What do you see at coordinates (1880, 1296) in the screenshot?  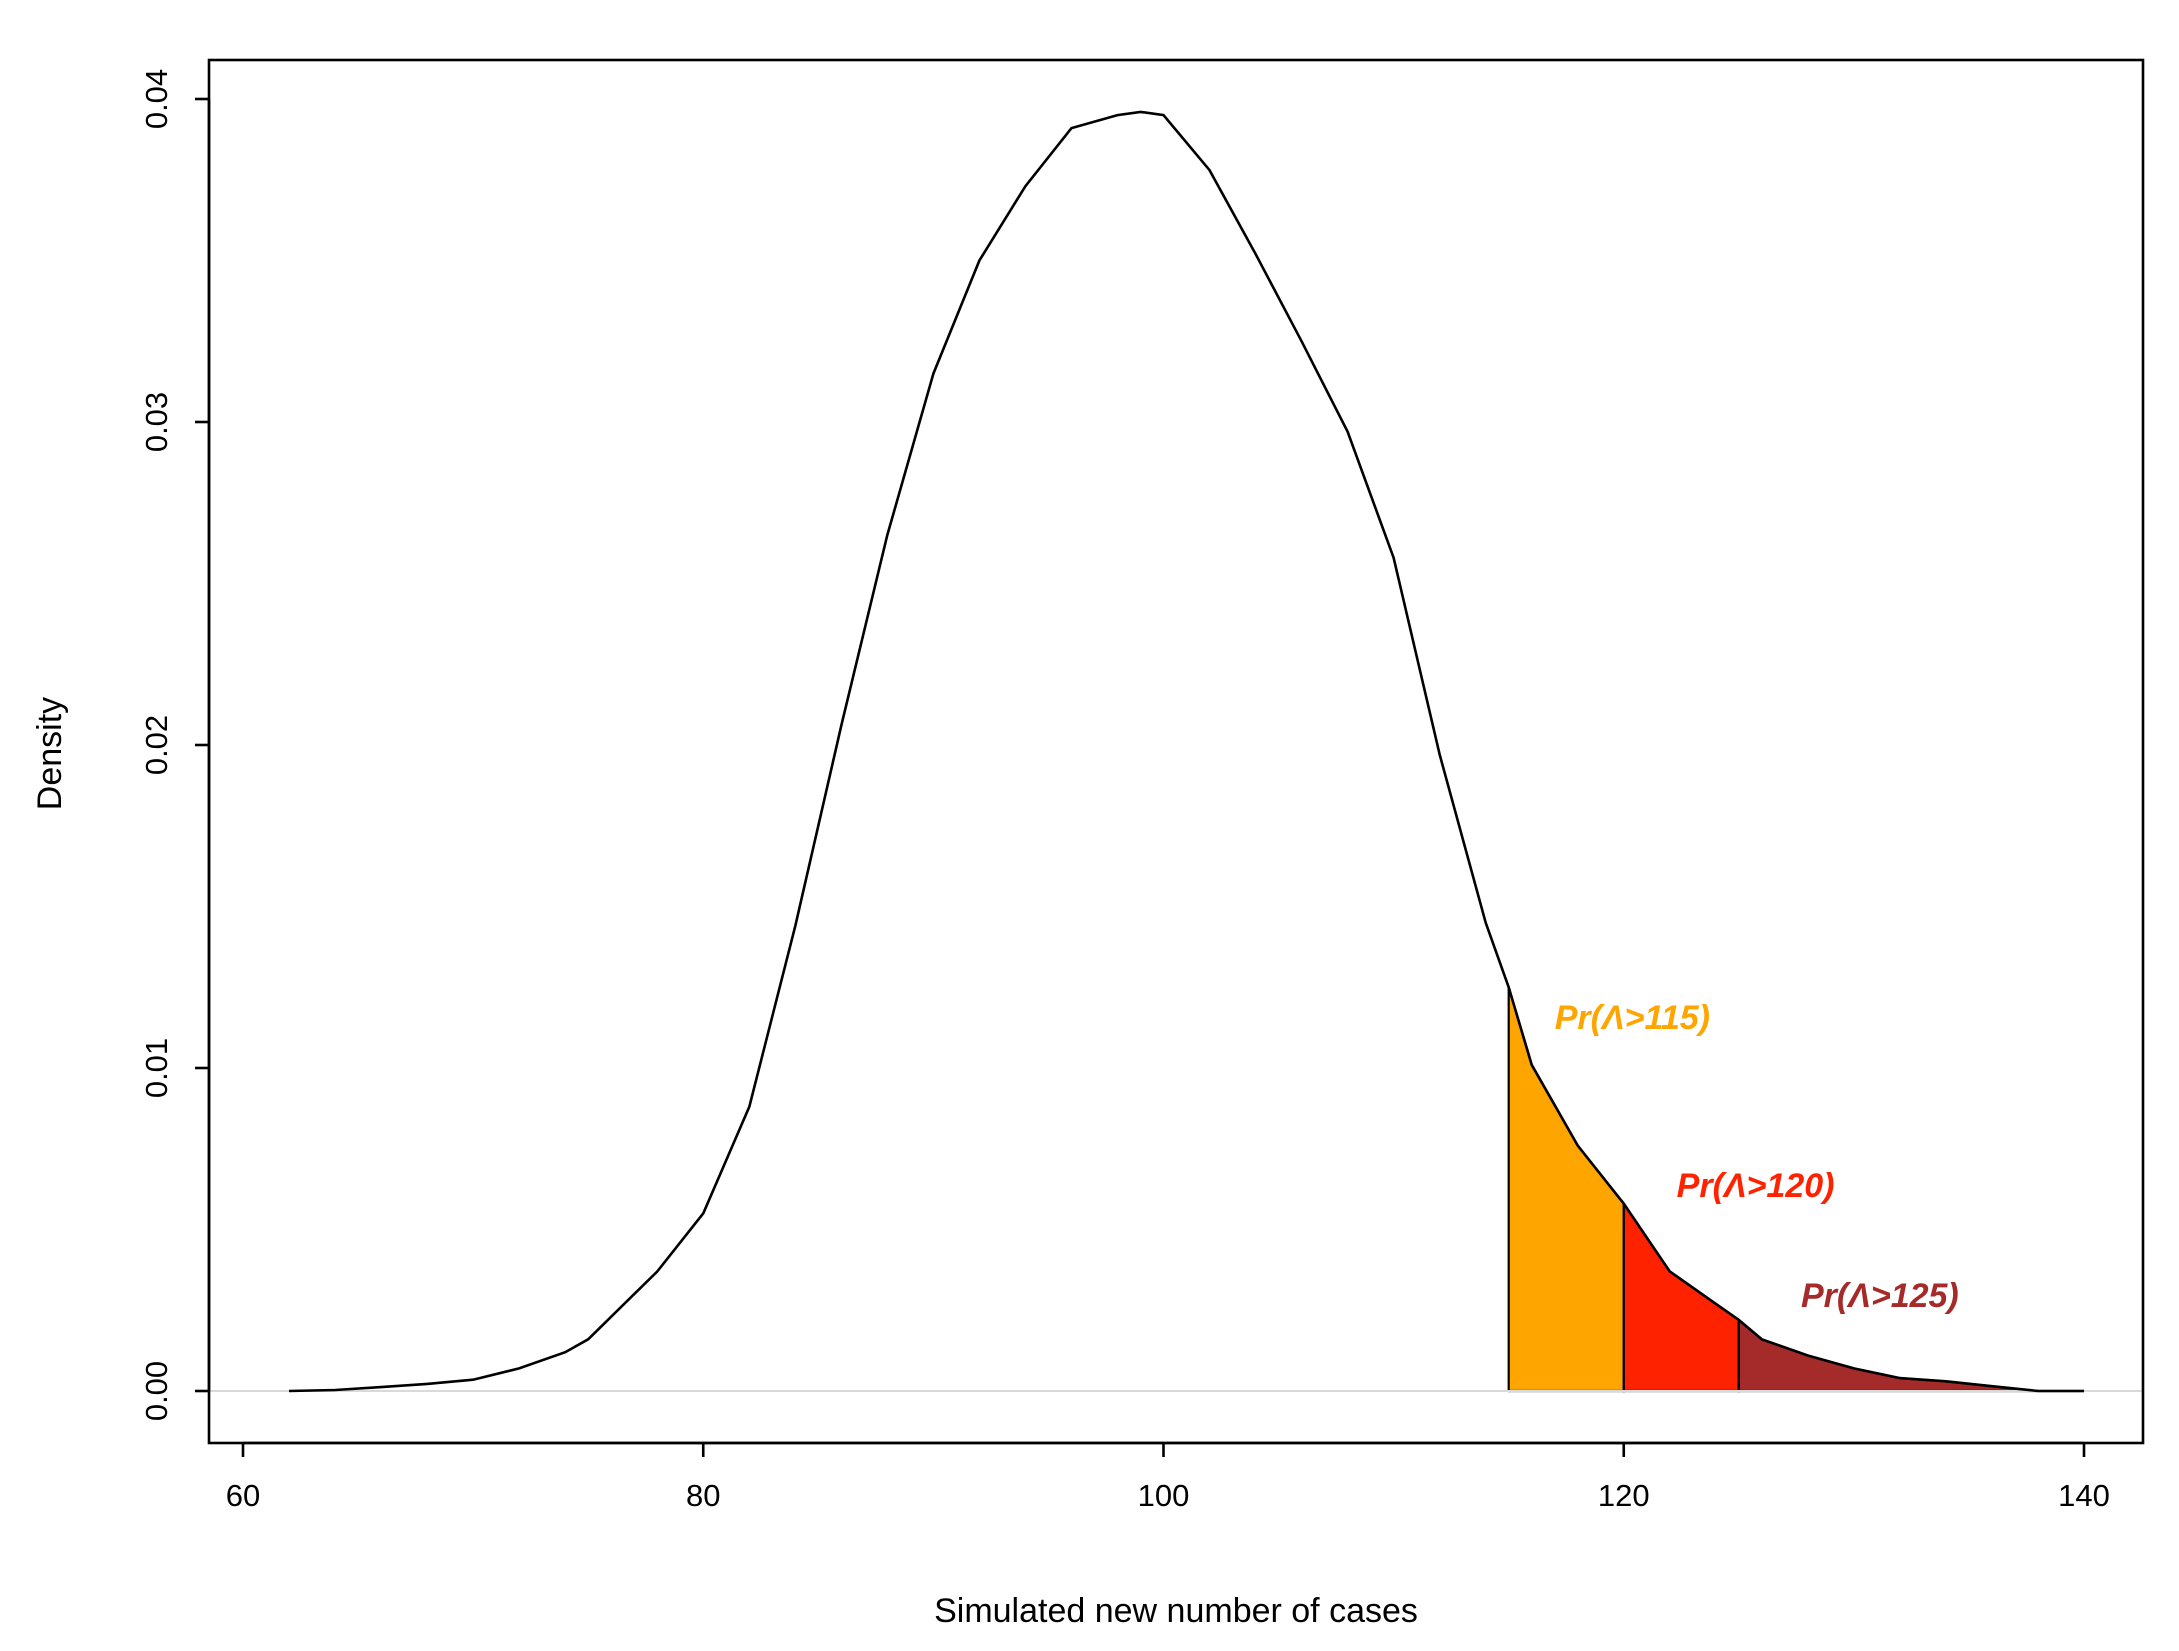 I see `annotation-label-3: Pr(Λ>125)` at bounding box center [1880, 1296].